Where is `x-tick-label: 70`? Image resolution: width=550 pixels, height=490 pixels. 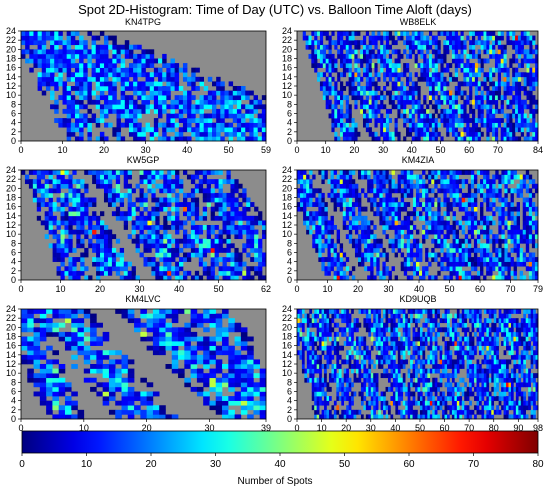
x-tick-label: 70 is located at coordinates (498, 150).